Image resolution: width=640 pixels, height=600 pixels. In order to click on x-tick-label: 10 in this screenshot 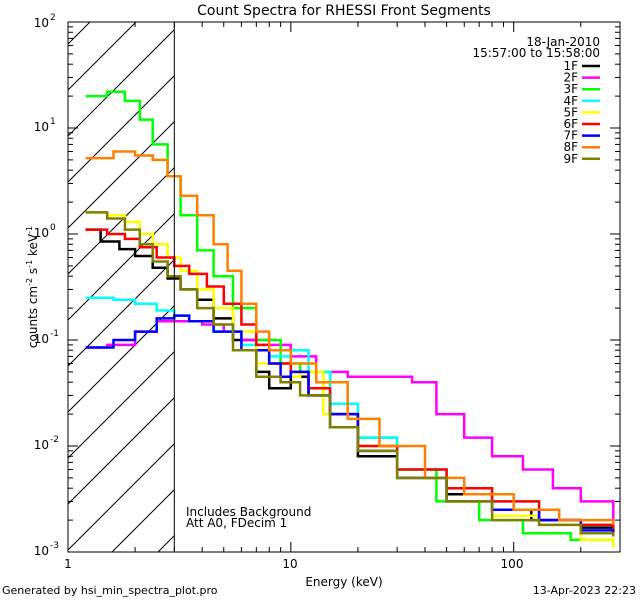, I will do `click(289, 564)`.